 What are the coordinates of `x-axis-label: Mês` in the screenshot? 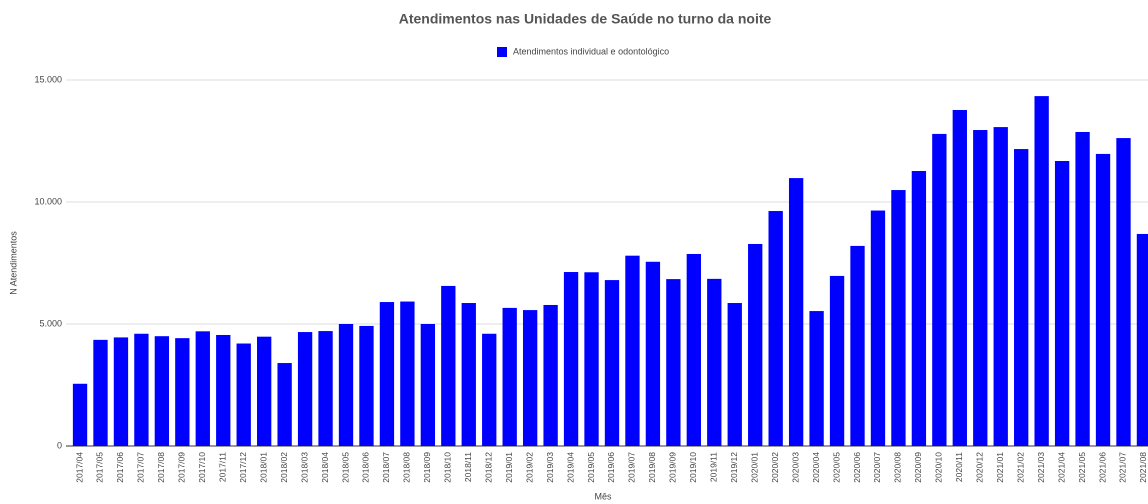 It's located at (603, 496).